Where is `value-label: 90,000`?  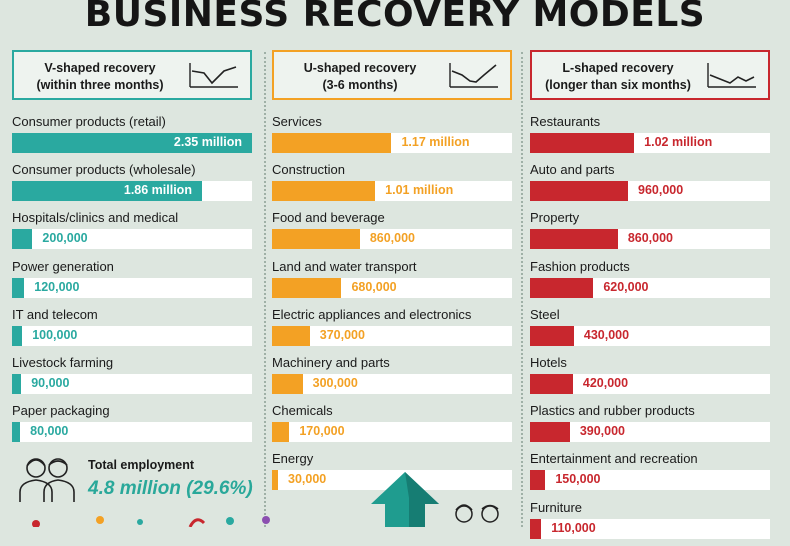
value-label: 90,000 is located at coordinates (50, 383).